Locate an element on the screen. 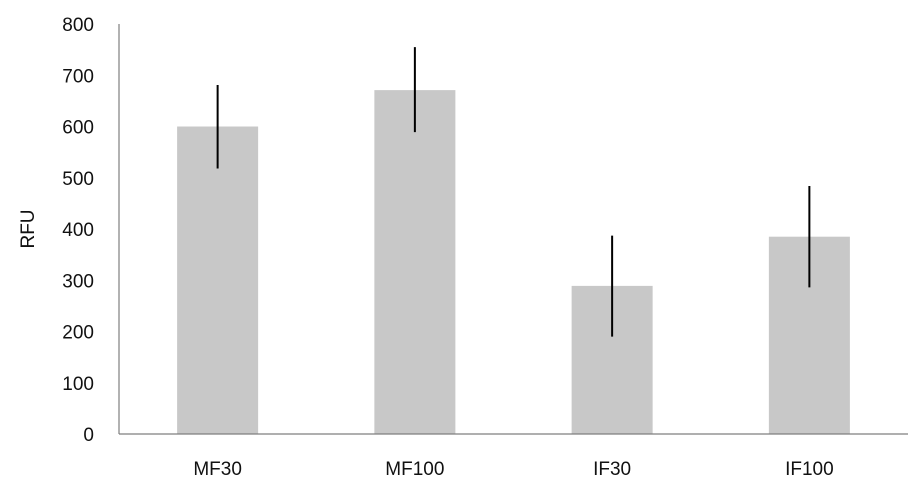 Image resolution: width=909 pixels, height=484 pixels. y-tick-label: 600 is located at coordinates (78, 128).